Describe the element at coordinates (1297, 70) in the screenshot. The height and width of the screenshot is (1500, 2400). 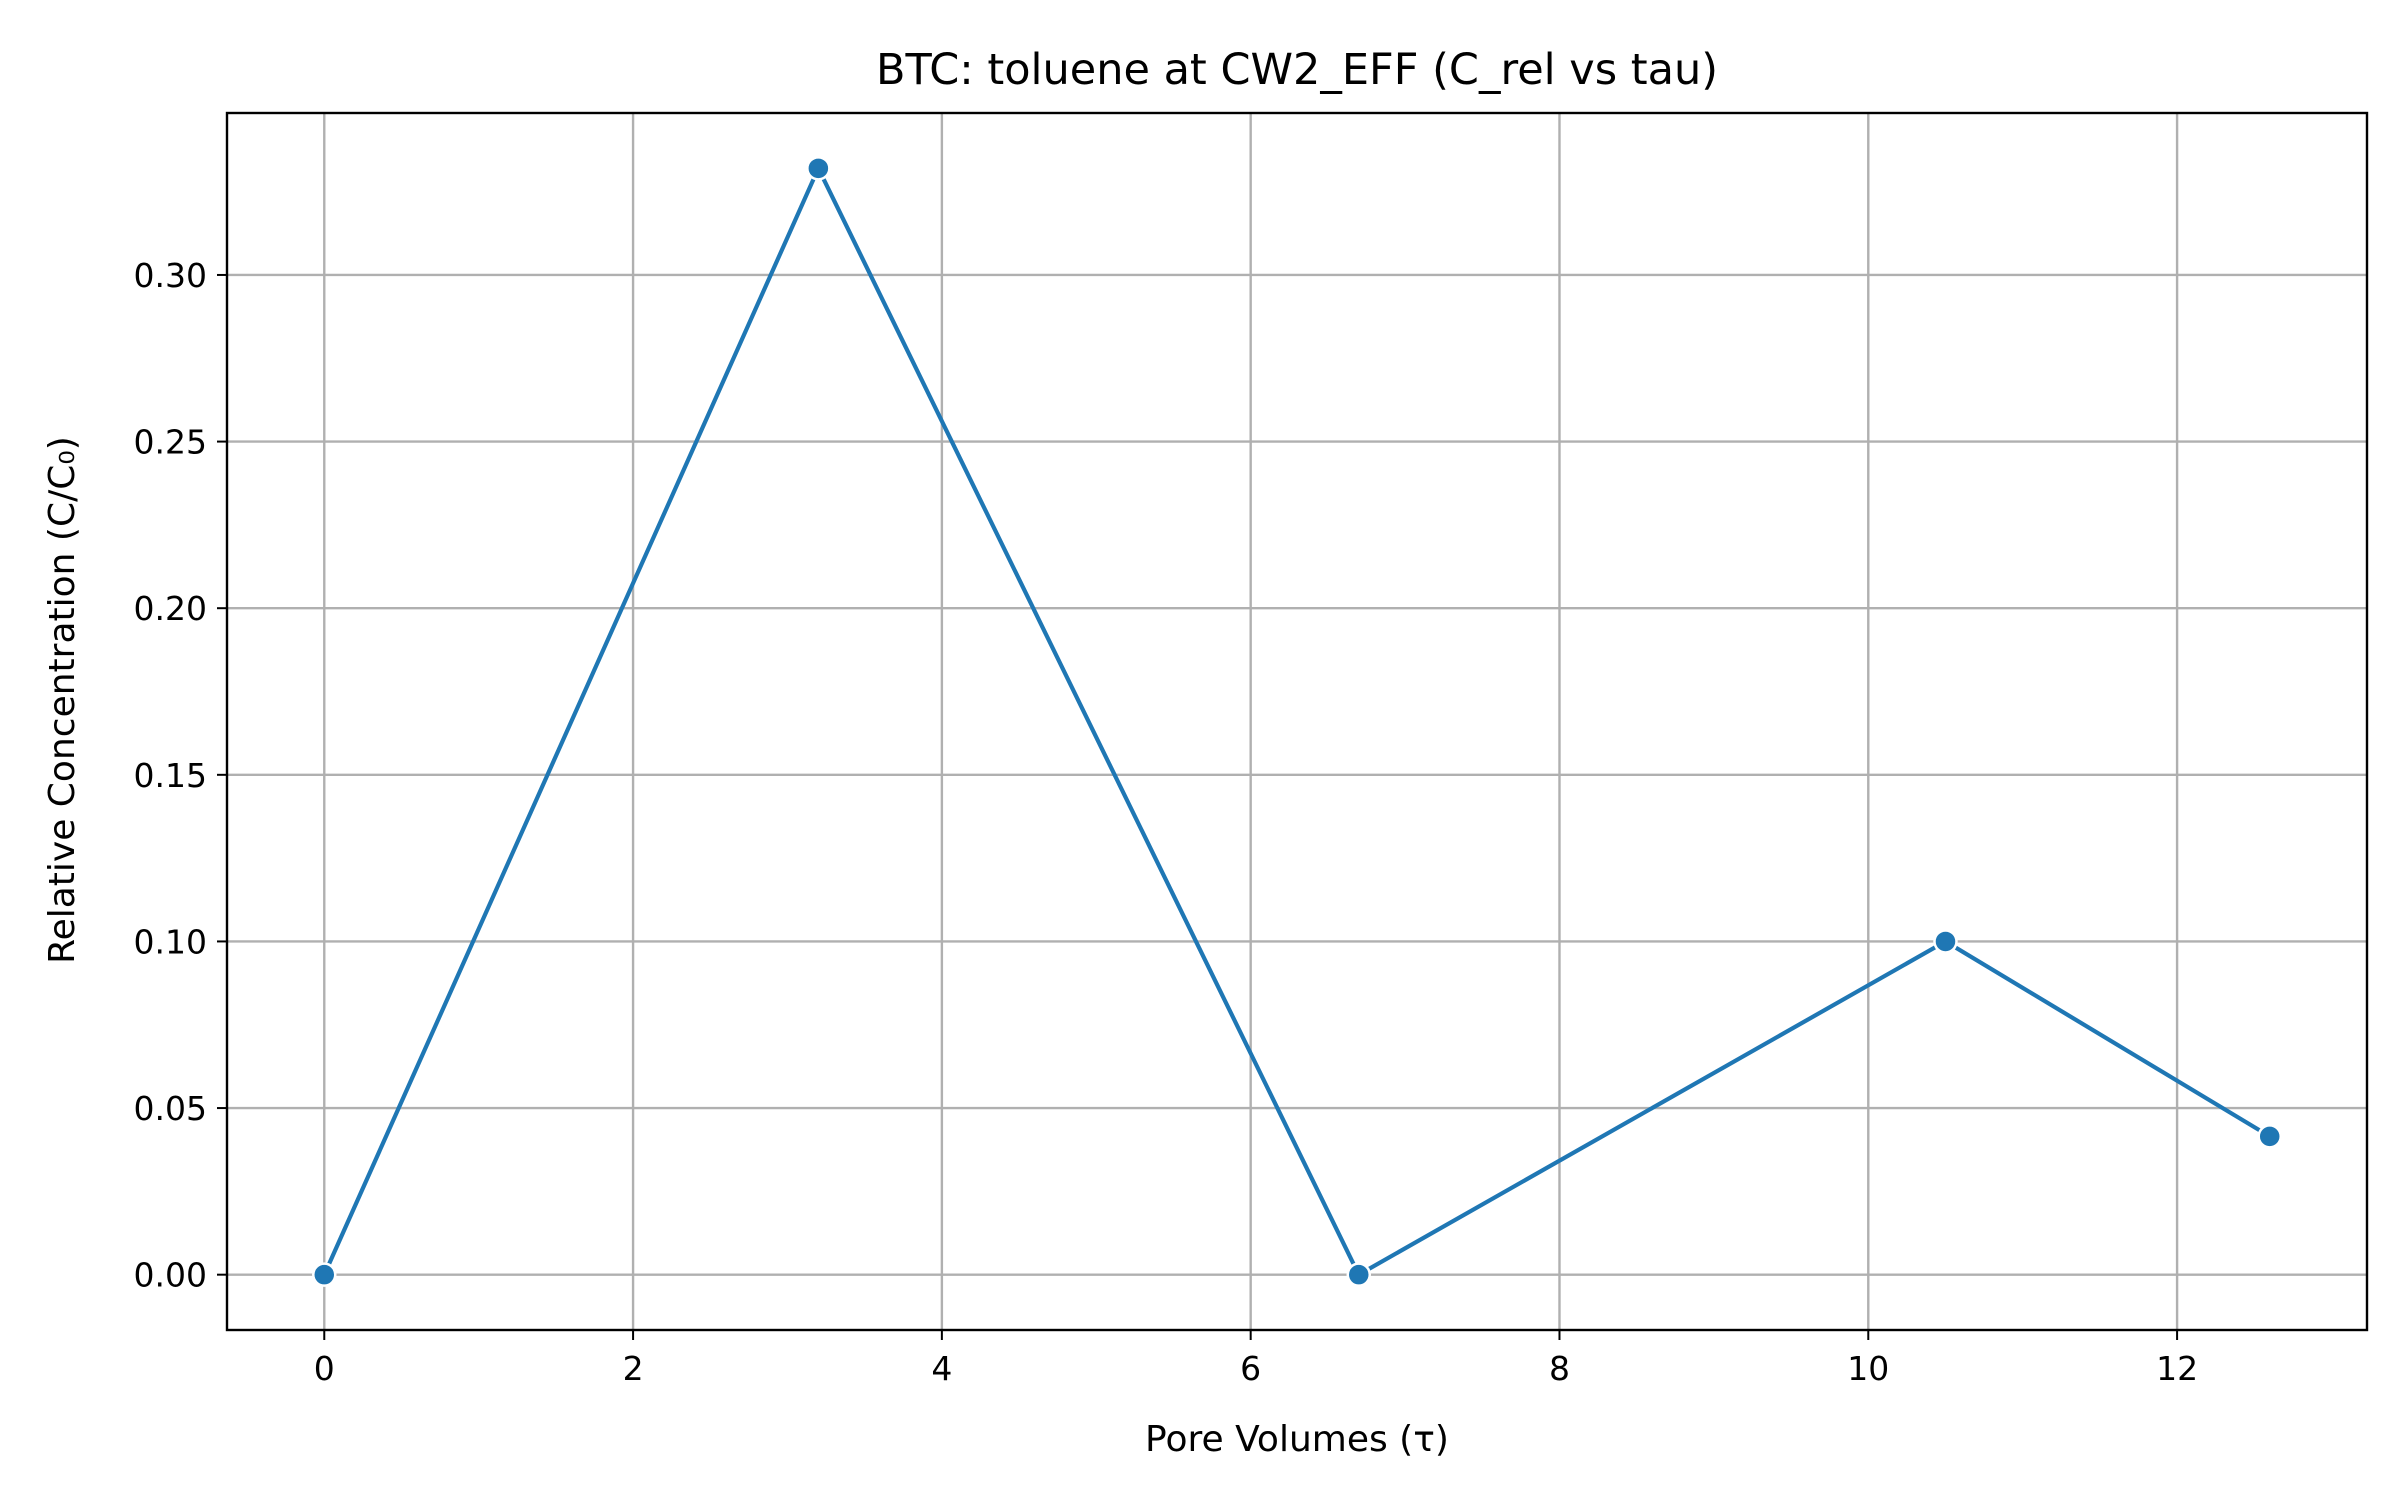
I see `chart-title: BTC: toluene at CW2_EFF (C_rel vs tau)` at that location.